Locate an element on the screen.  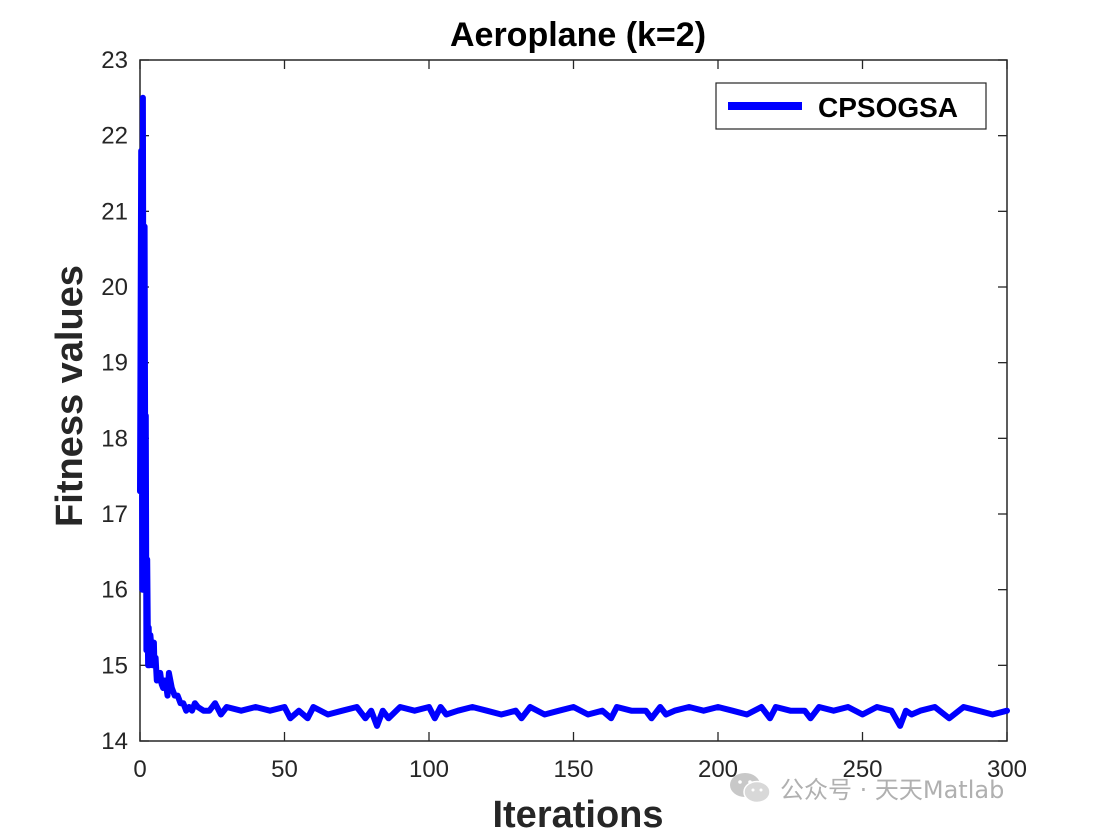
x-tick-label: 100 is located at coordinates (429, 769).